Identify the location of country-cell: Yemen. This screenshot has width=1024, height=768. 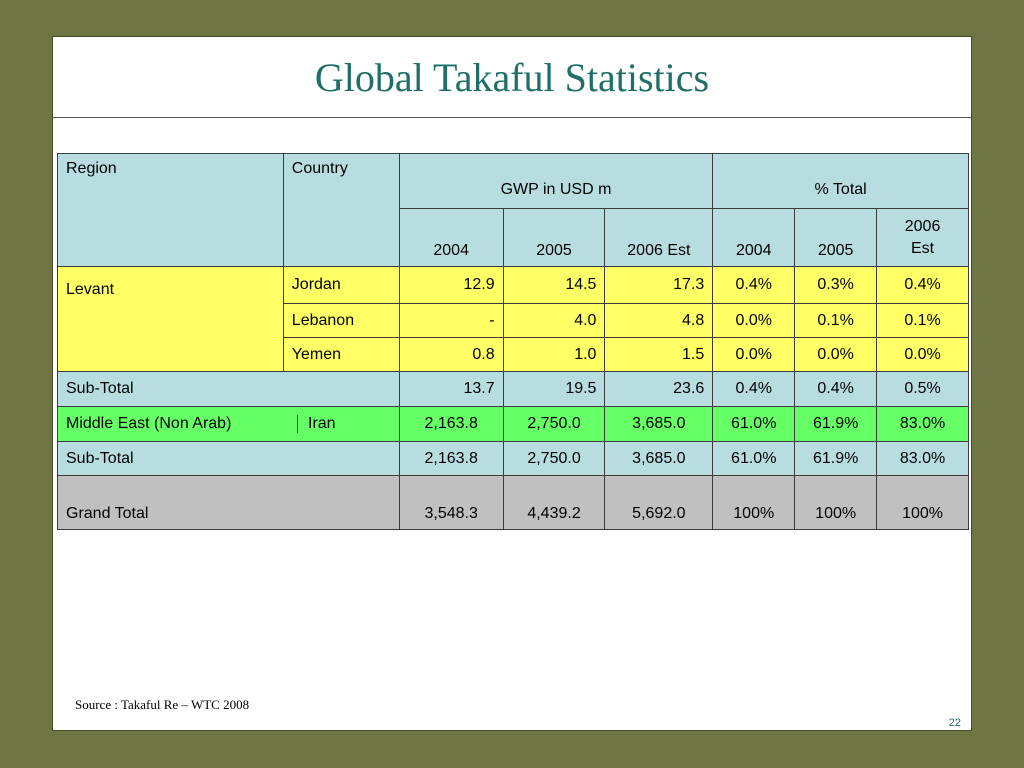
(341, 354).